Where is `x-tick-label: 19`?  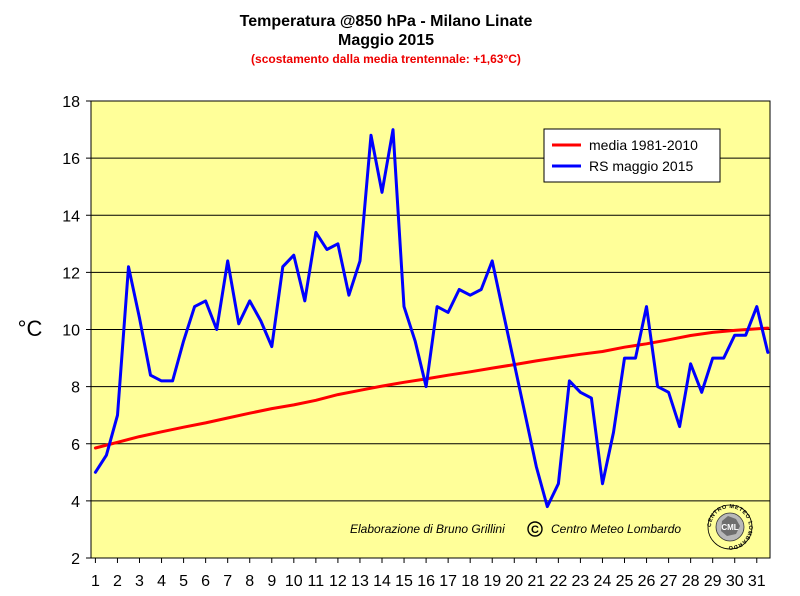
x-tick-label: 19 is located at coordinates (492, 581).